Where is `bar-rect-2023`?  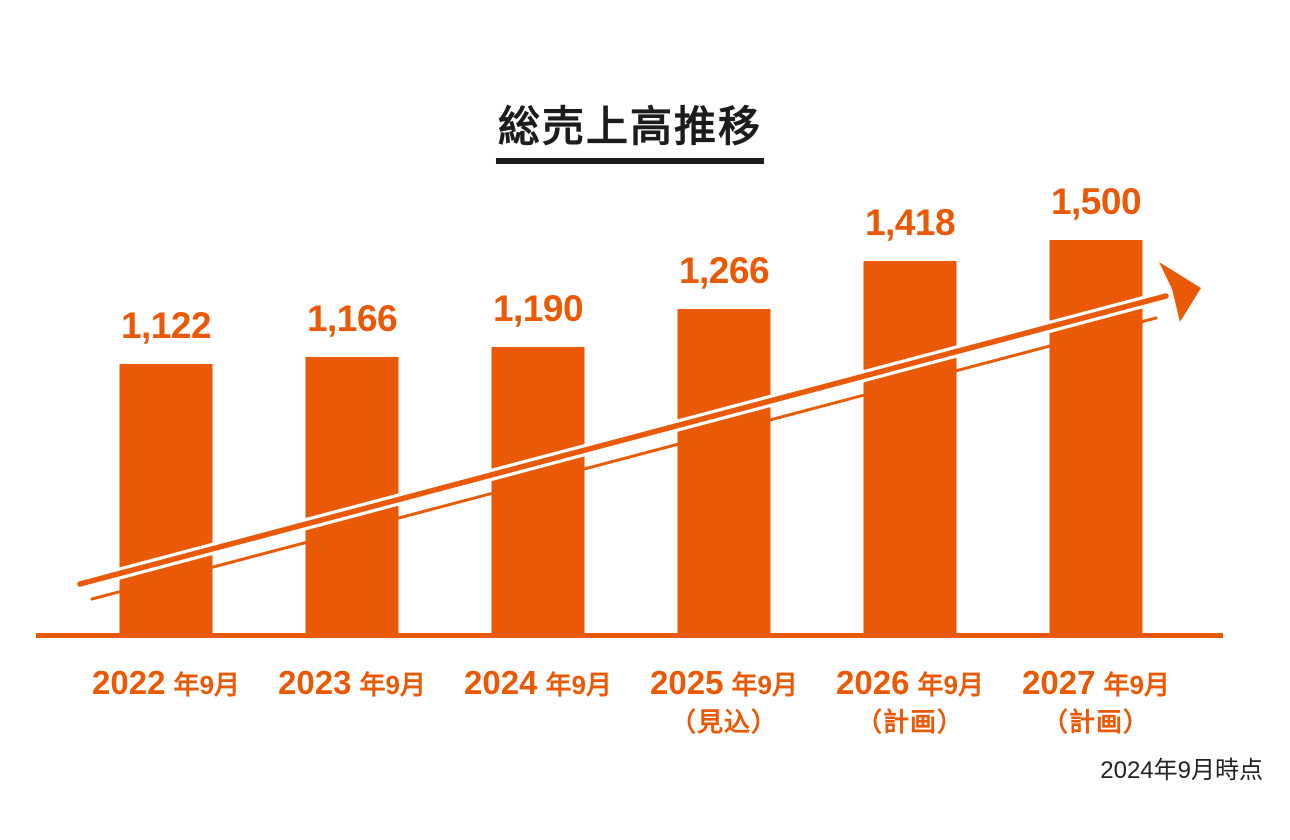
bar-rect-2023 is located at coordinates (352, 497).